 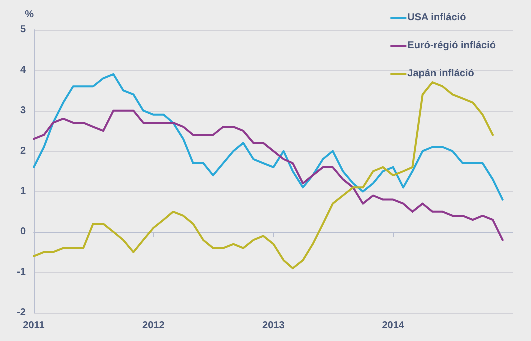 I want to click on x-tick-label: 2014, so click(x=393, y=326).